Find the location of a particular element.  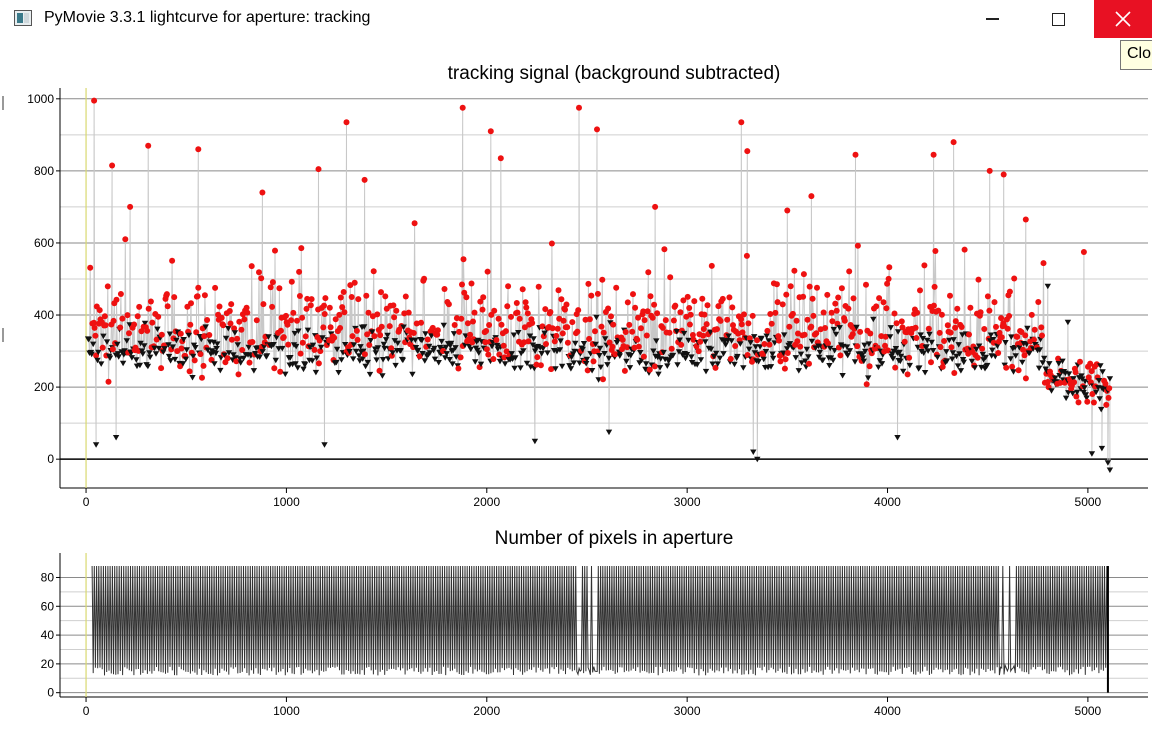

y-tick-label: 800 is located at coordinates (44, 171).